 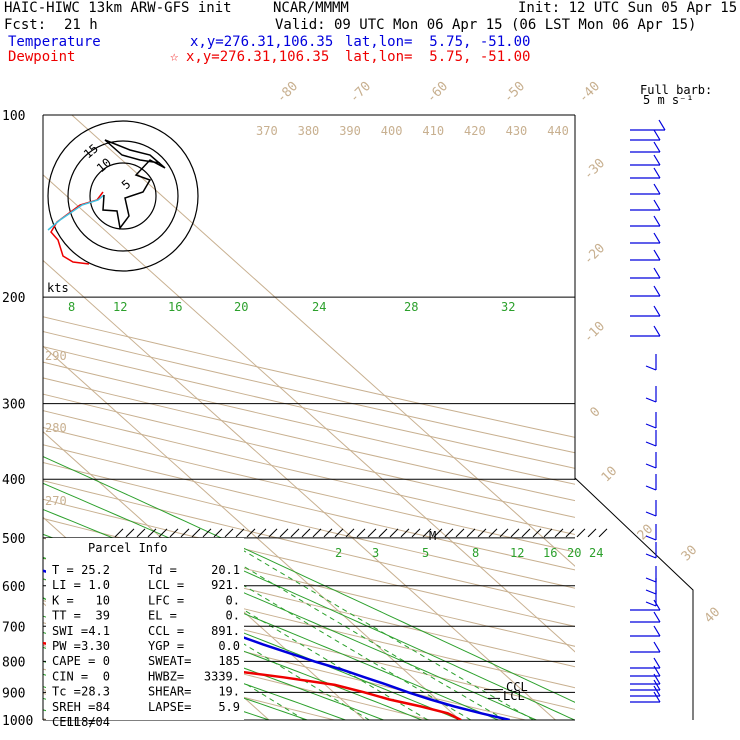 What do you see at coordinates (174, 57) in the screenshot?
I see `dewpoint-star-icon: ☆` at bounding box center [174, 57].